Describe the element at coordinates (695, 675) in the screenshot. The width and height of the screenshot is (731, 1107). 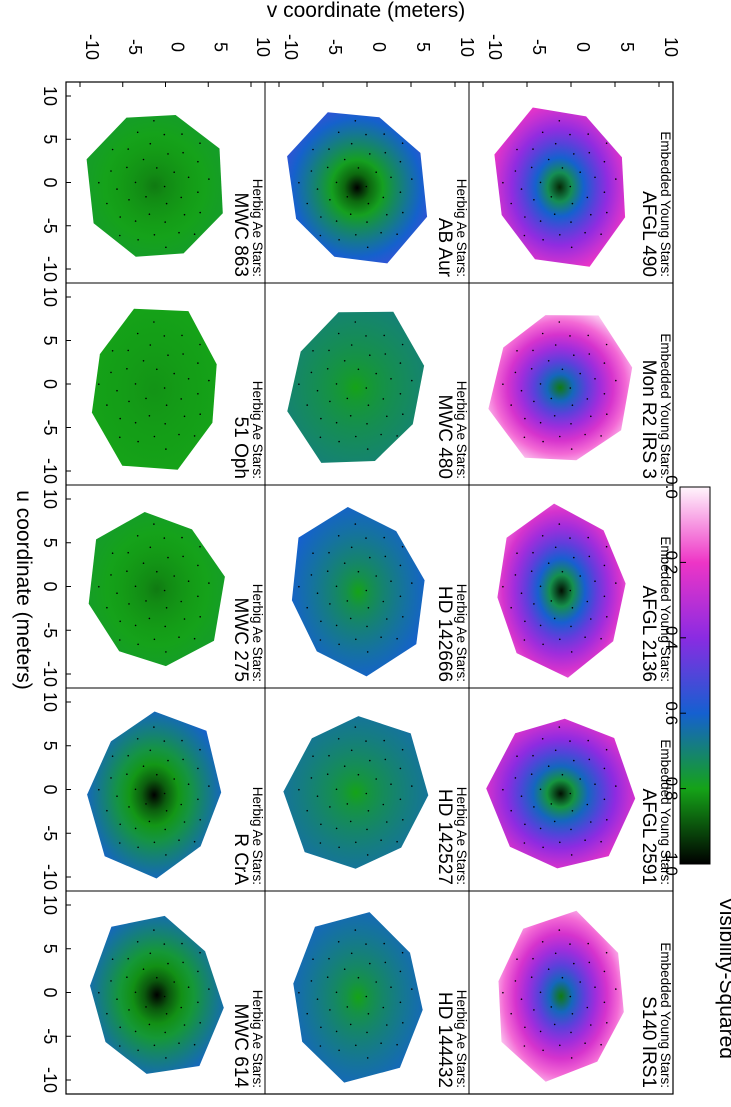
I see `colorbar-gradient` at that location.